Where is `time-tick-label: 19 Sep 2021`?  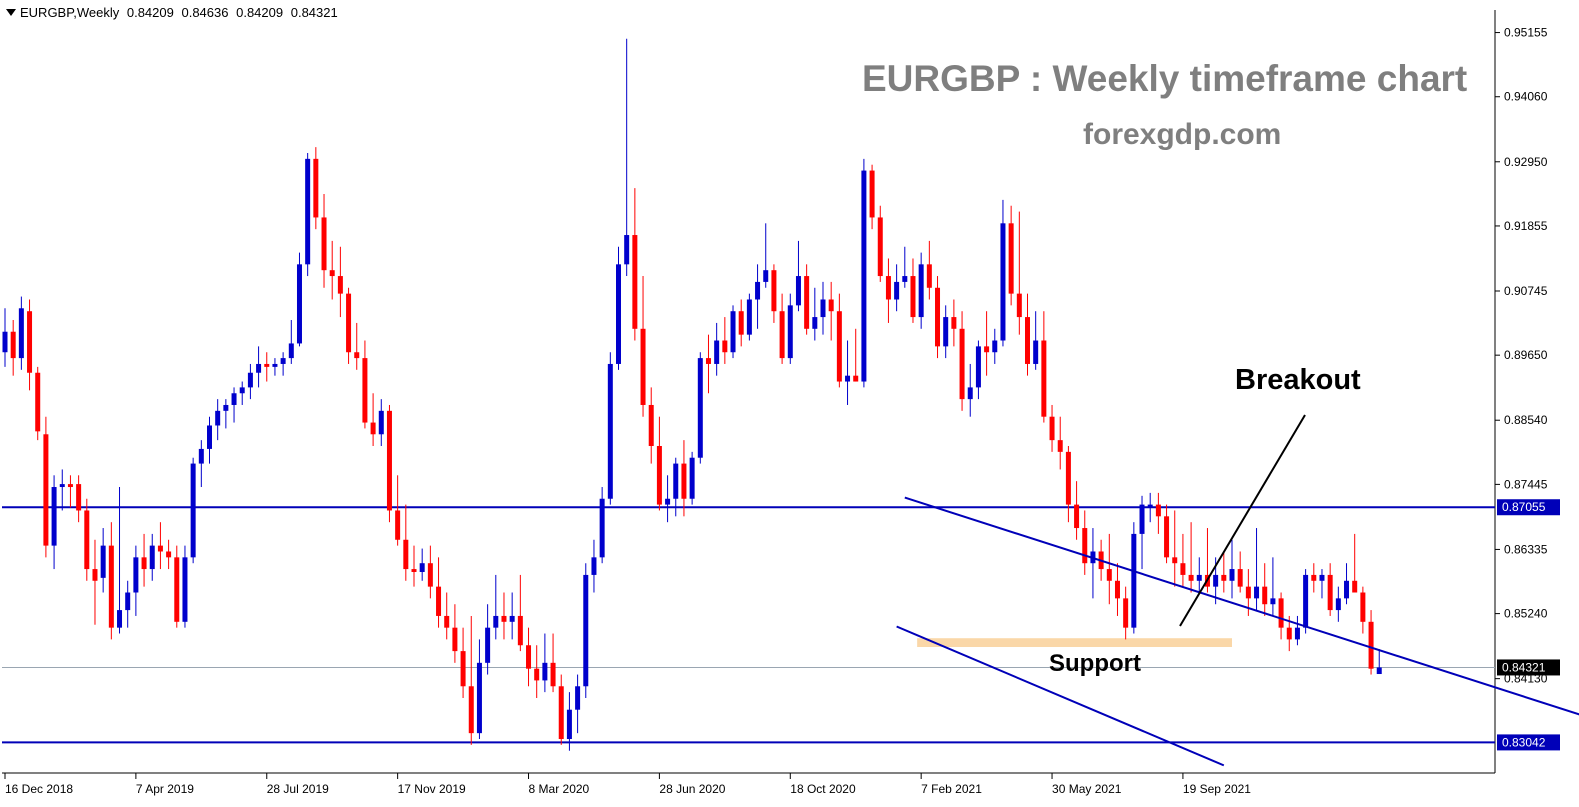 time-tick-label: 19 Sep 2021 is located at coordinates (1217, 789).